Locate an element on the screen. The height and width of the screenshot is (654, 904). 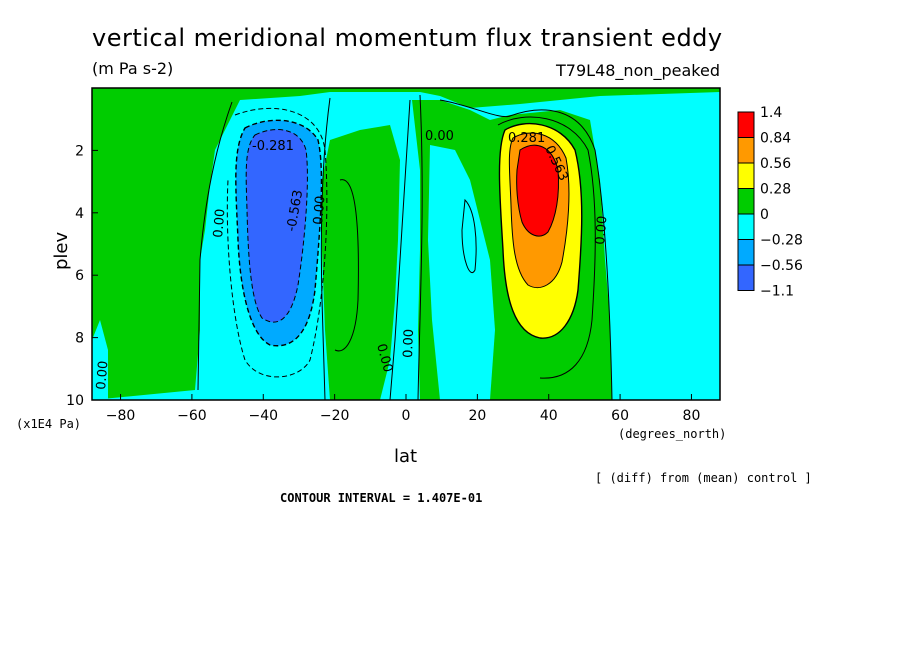
colorbar-label: −1.1 is located at coordinates (777, 292).